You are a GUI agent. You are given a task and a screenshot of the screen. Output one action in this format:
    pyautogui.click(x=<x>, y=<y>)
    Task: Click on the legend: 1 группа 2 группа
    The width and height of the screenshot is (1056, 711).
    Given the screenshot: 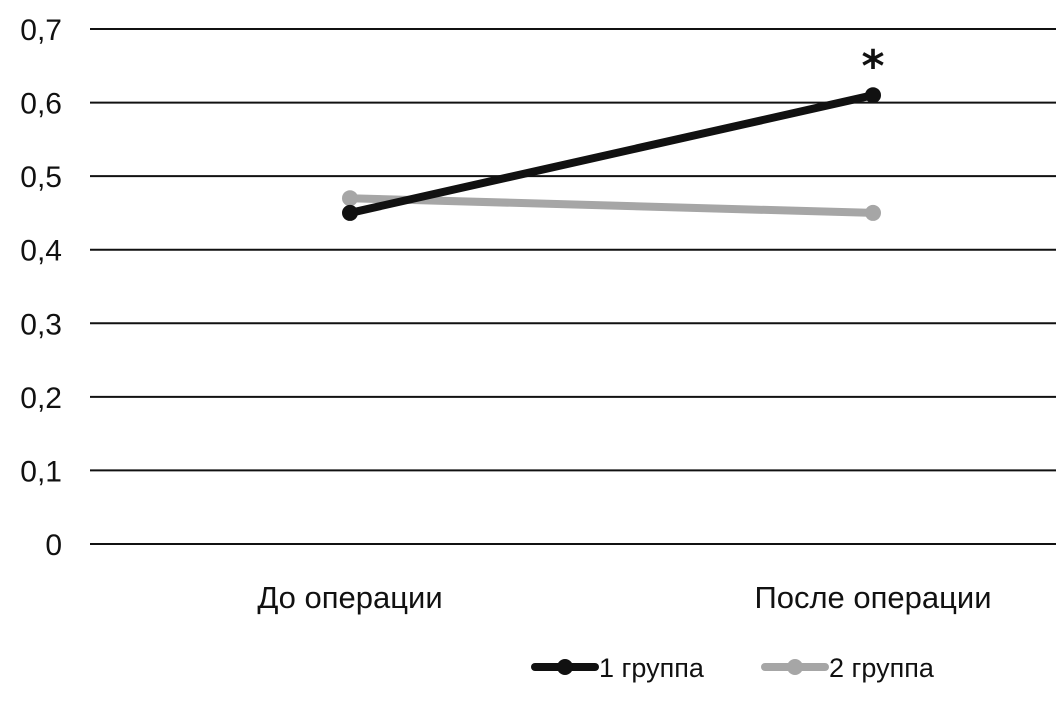 What is the action you would take?
    pyautogui.click(x=733, y=668)
    